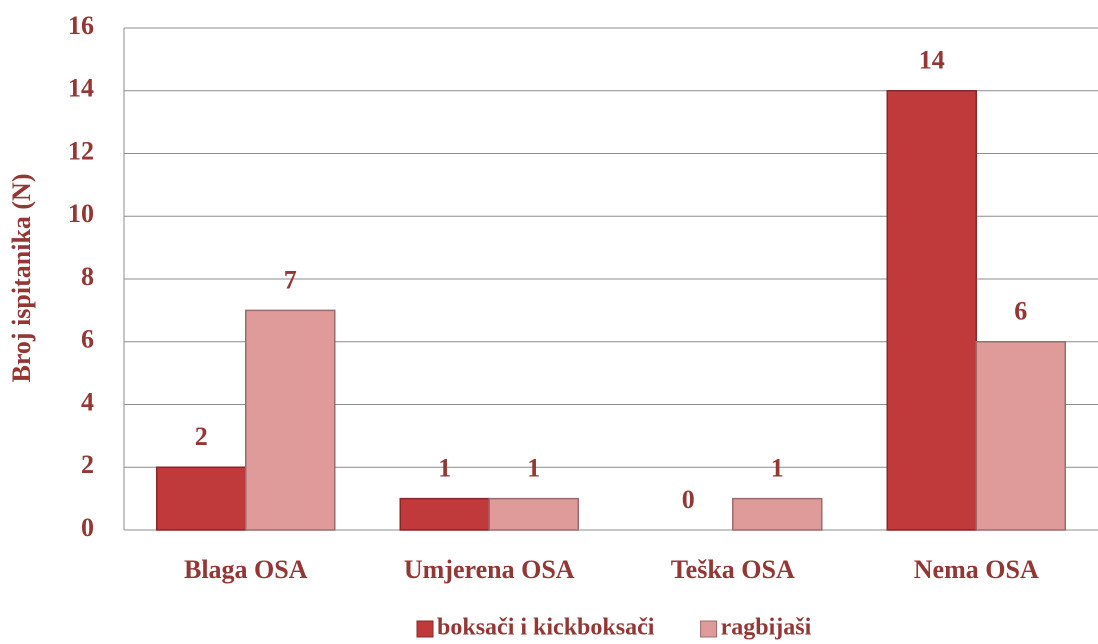  Describe the element at coordinates (290, 279) in the screenshot. I see `data-label: 7` at that location.